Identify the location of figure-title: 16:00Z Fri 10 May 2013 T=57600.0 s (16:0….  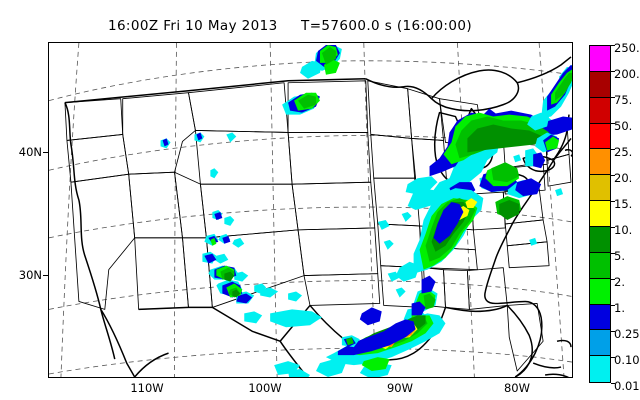
(290, 26).